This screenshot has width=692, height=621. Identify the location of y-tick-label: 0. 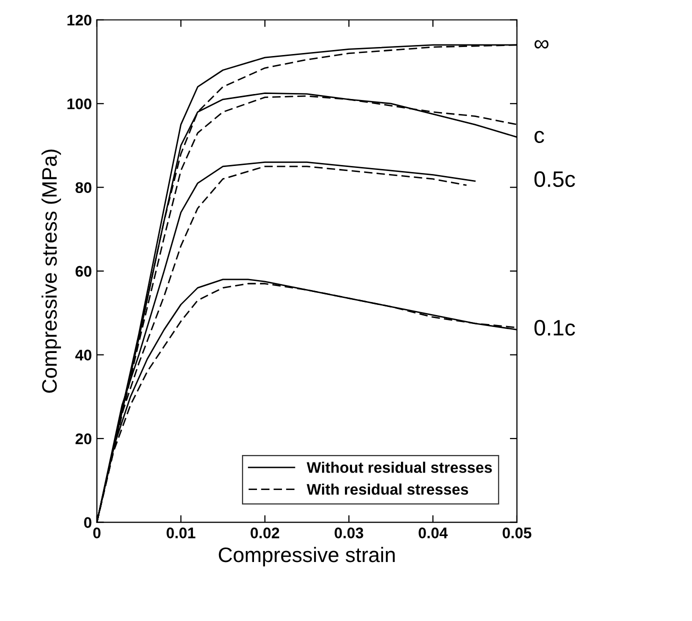
(88, 522).